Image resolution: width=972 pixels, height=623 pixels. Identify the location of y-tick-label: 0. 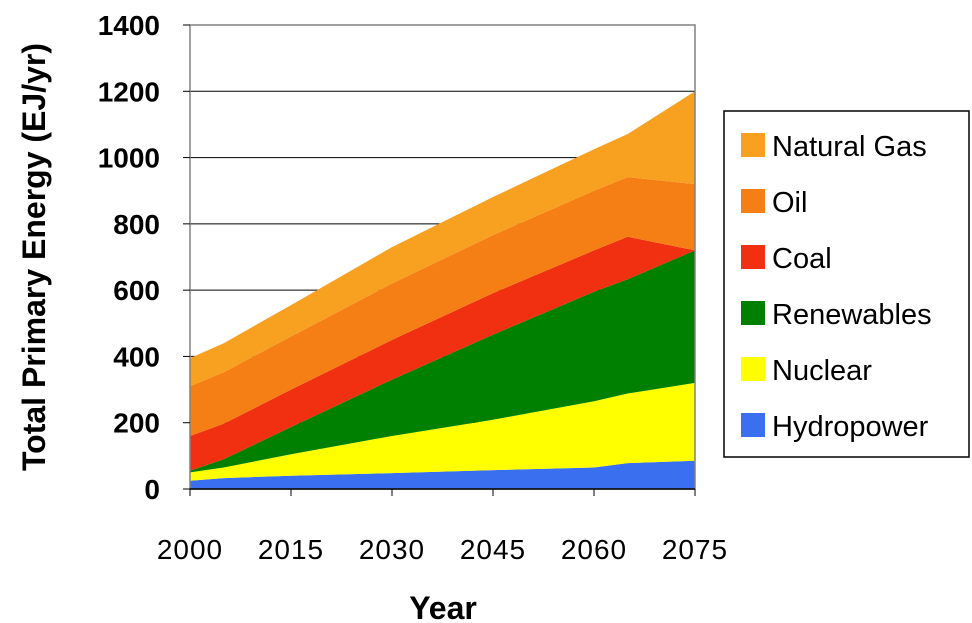
(152, 489).